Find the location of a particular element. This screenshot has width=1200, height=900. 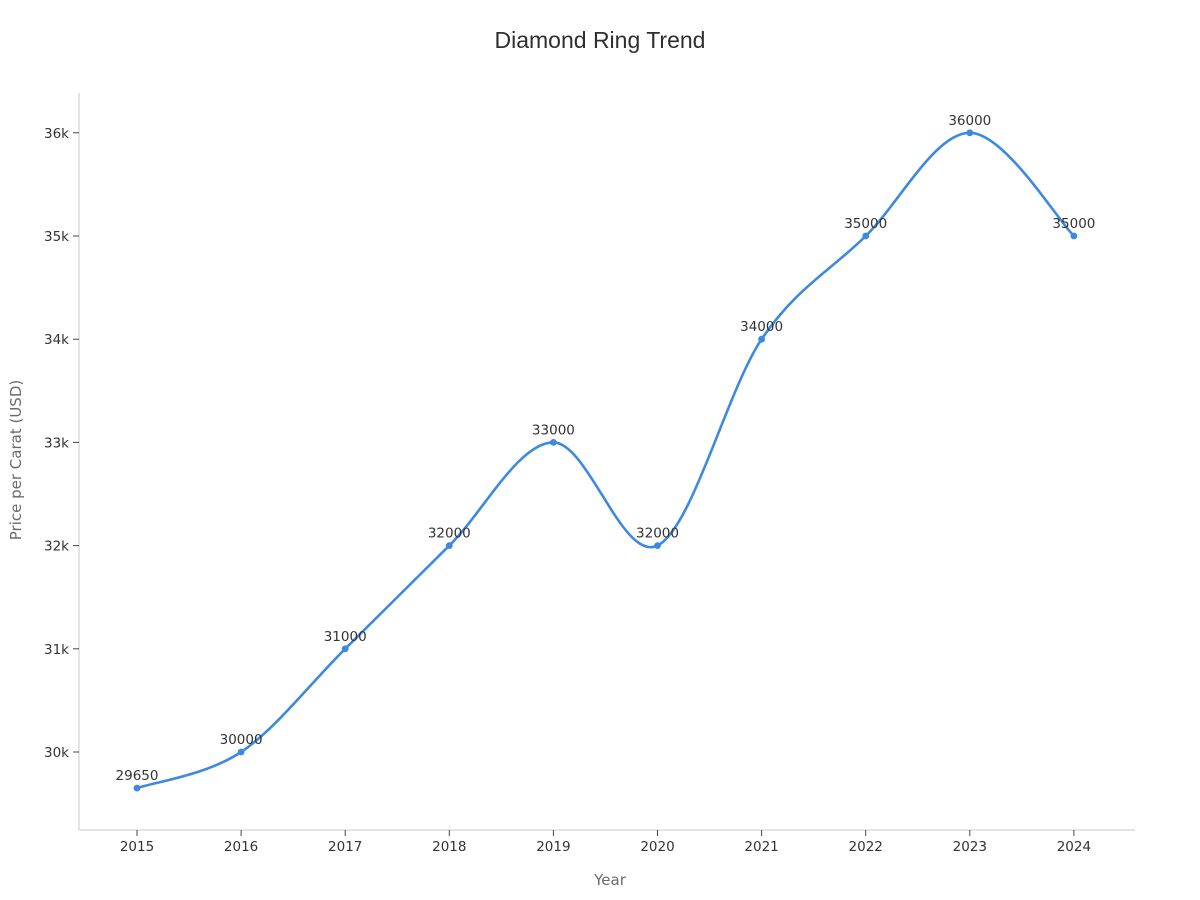

x-tick-label: 2020 is located at coordinates (657, 847).